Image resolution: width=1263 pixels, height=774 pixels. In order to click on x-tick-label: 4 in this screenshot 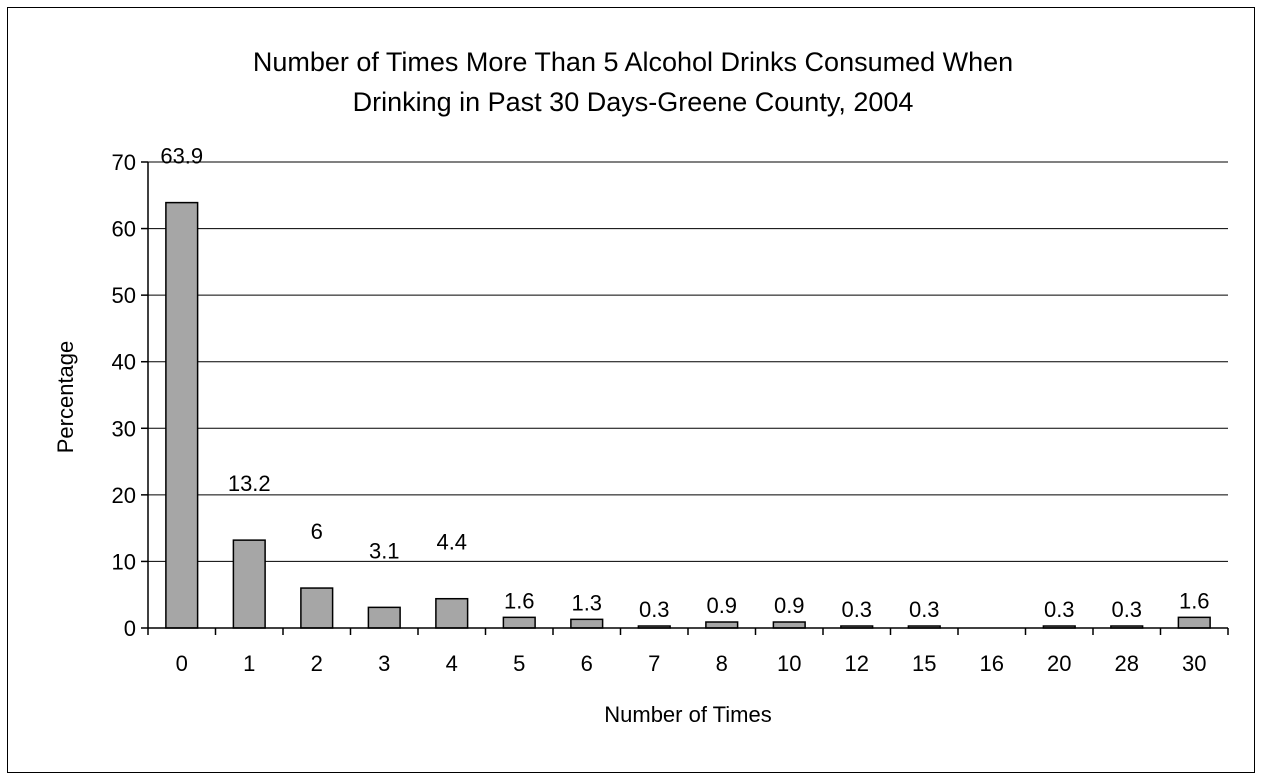, I will do `click(452, 663)`.